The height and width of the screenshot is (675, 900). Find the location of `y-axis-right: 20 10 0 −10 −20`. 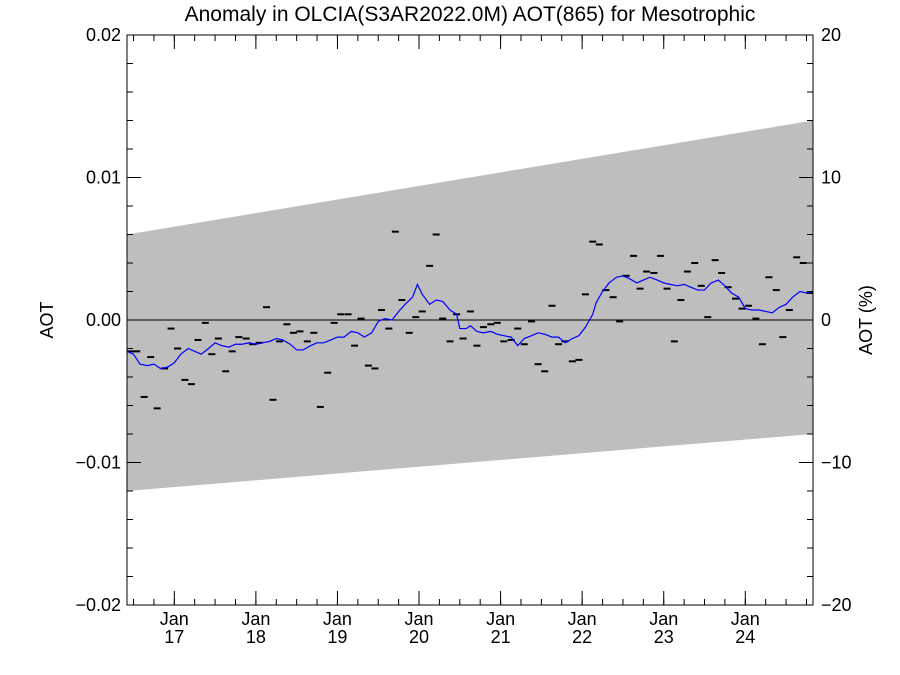

y-axis-right: 20 10 0 −10 −20 is located at coordinates (825, 320).